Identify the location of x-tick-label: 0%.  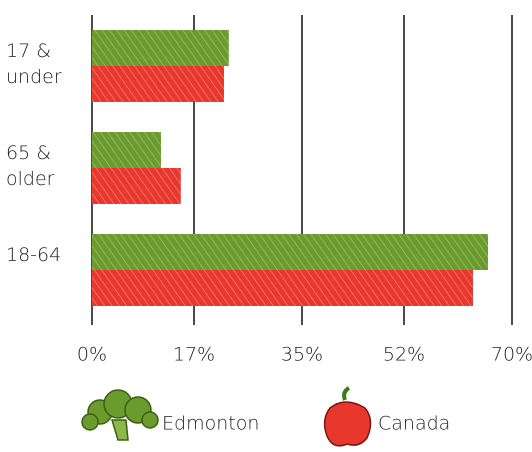
(92, 355).